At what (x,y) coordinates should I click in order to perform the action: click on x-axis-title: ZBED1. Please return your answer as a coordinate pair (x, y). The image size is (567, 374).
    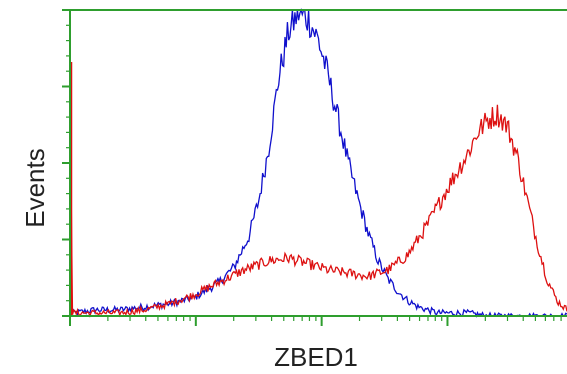
    Looking at the image, I should click on (316, 357).